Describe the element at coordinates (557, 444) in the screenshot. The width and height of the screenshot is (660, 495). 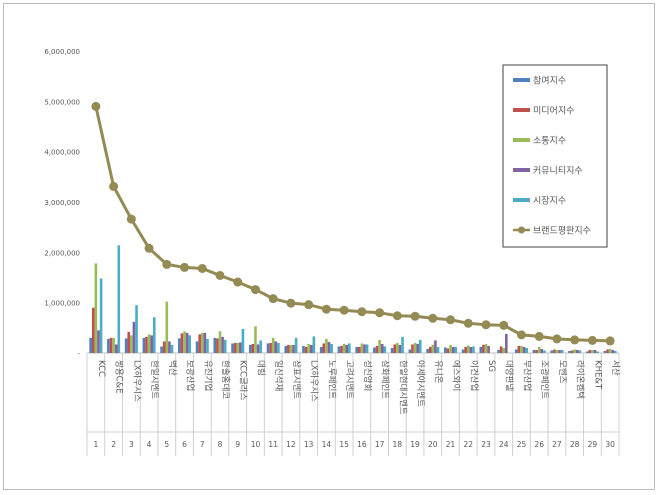
I see `x-category-number: 27` at that location.